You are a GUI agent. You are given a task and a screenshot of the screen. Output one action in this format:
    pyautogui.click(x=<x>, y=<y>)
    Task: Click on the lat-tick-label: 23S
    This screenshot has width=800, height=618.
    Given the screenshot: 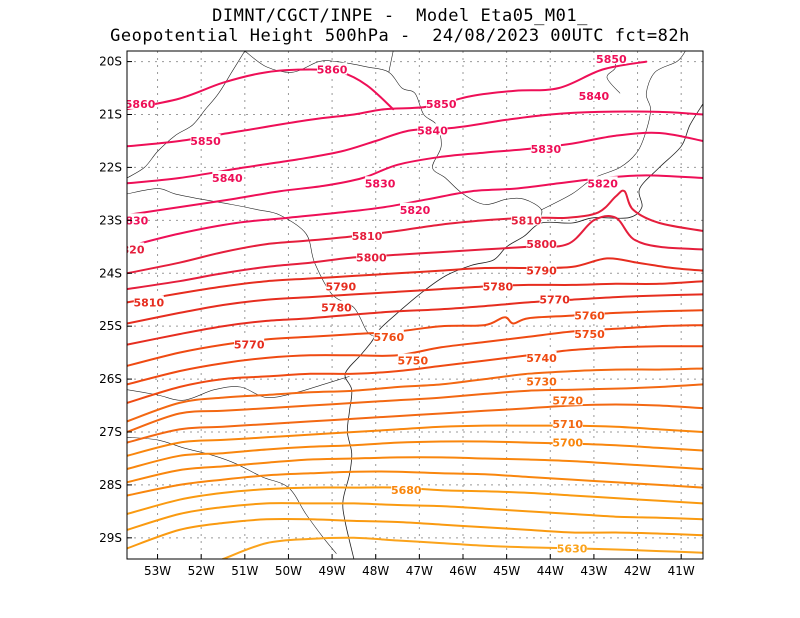 What is the action you would take?
    pyautogui.click(x=110, y=220)
    